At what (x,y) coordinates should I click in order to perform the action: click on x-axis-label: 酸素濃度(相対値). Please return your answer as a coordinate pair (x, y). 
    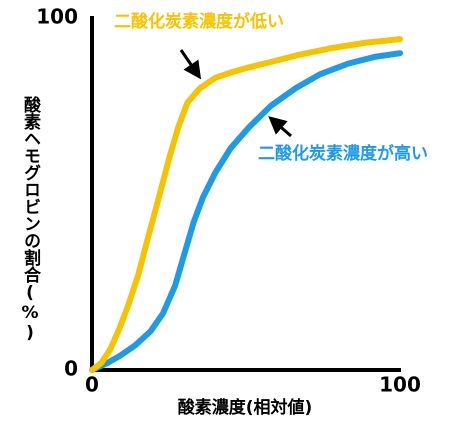
    Looking at the image, I should click on (245, 407).